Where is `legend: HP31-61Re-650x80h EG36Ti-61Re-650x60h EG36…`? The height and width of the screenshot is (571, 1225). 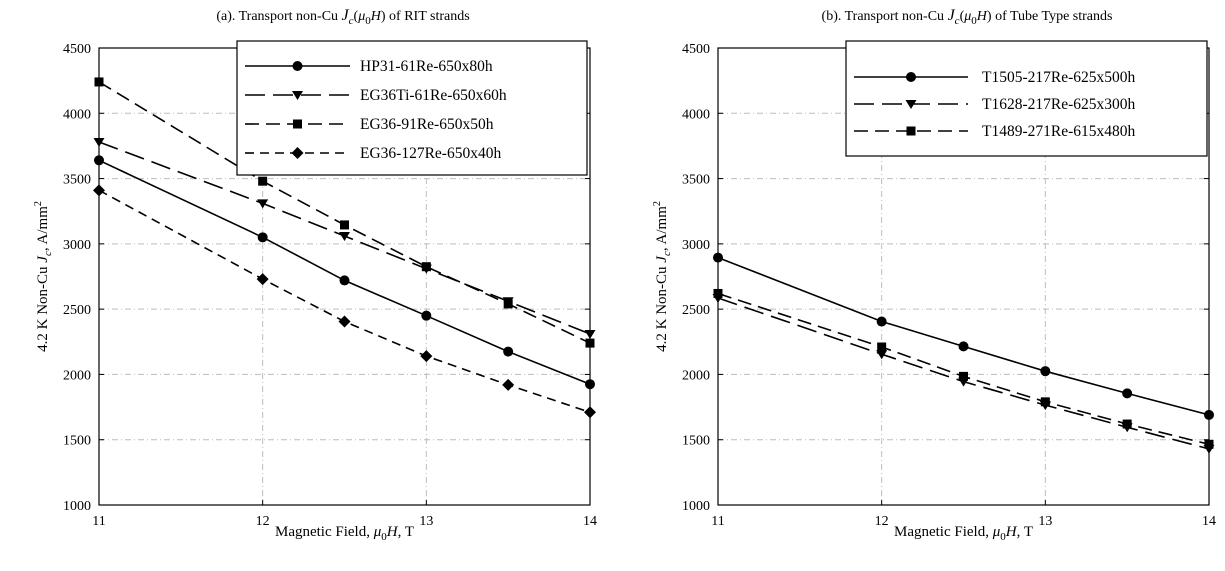 legend: HP31-61Re-650x80h EG36Ti-61Re-650x60h EG36… is located at coordinates (412, 108).